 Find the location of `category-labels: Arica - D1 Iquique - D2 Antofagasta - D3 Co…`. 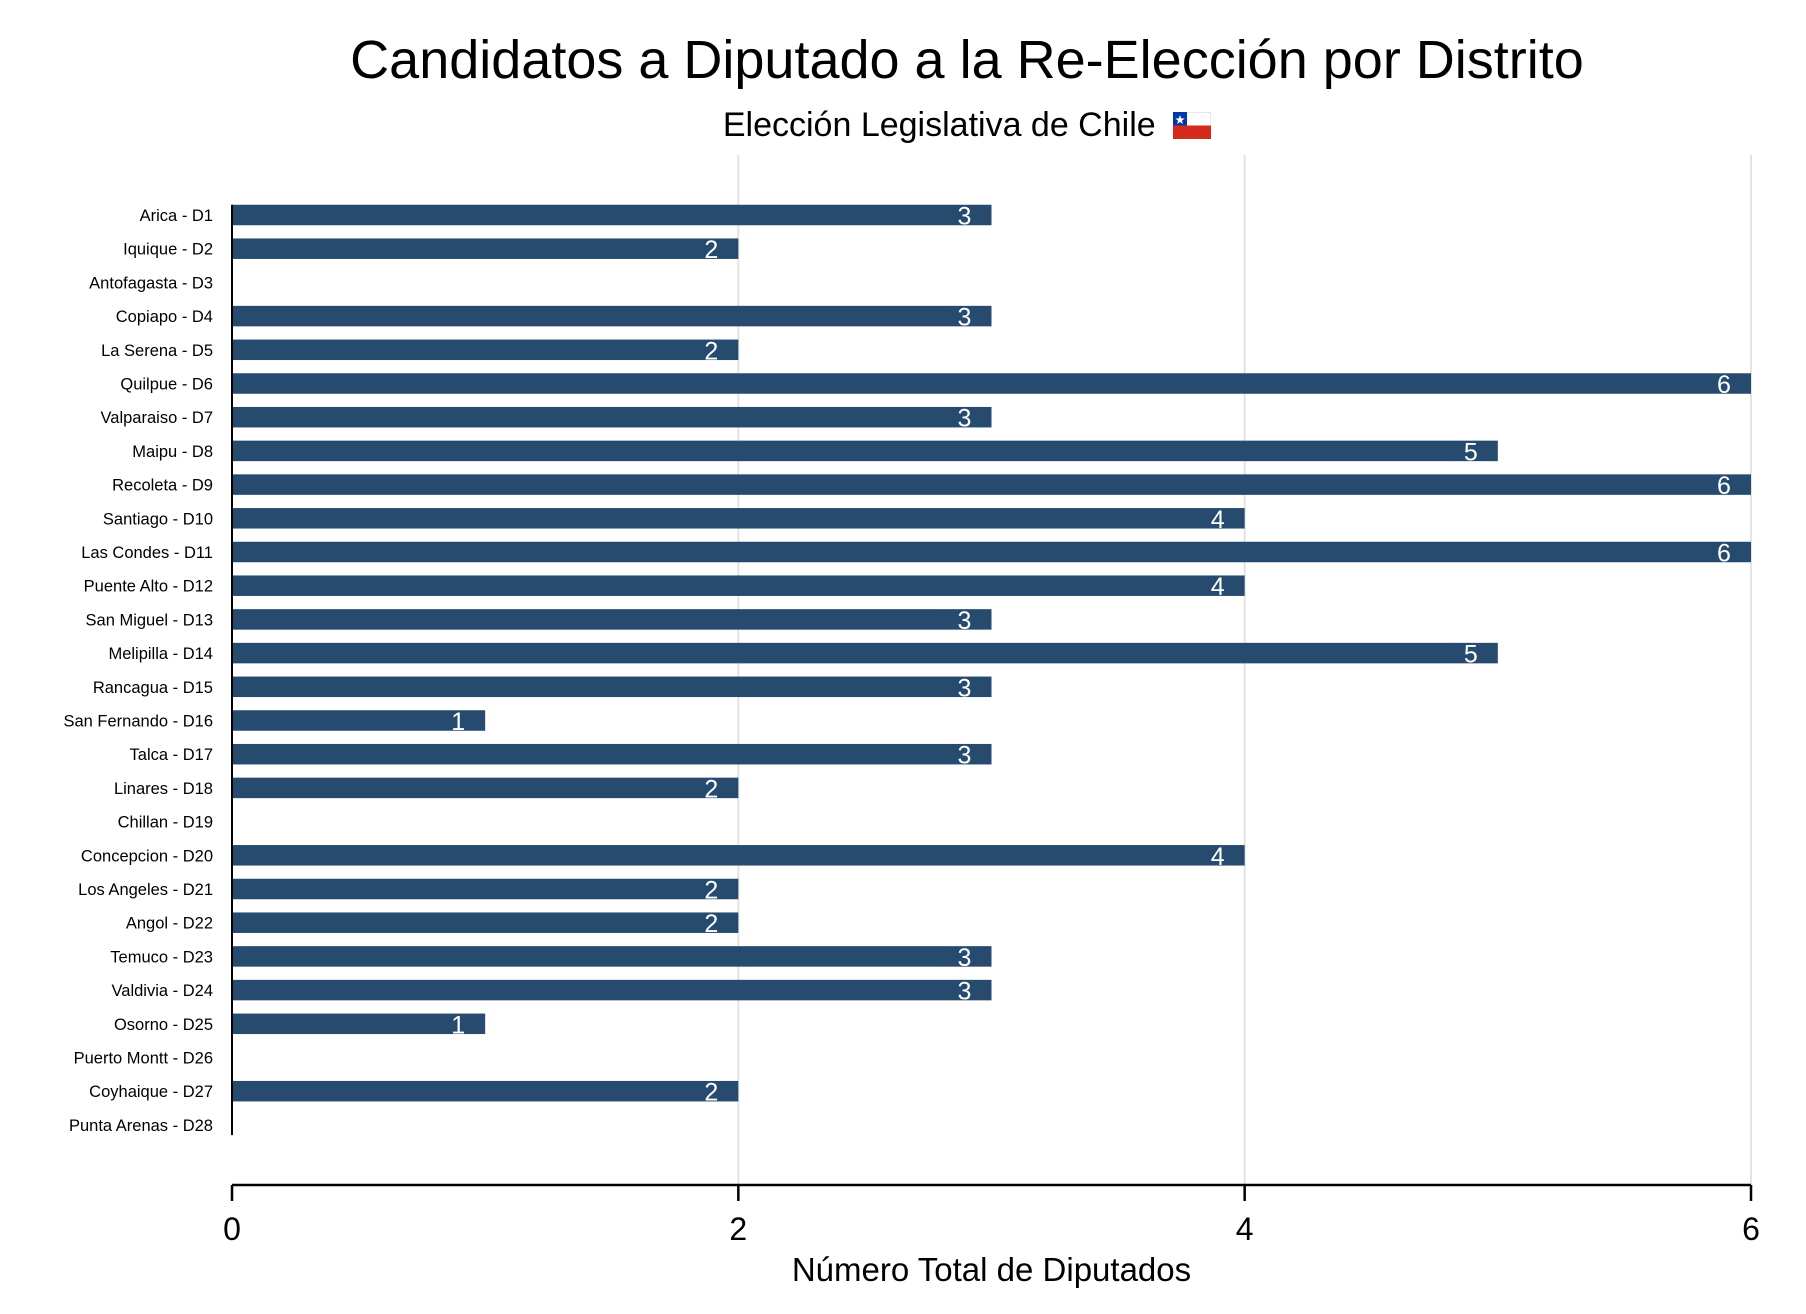

category-labels: Arica - D1 Iquique - D2 Antofagasta - D3 Co… is located at coordinates (138, 671).